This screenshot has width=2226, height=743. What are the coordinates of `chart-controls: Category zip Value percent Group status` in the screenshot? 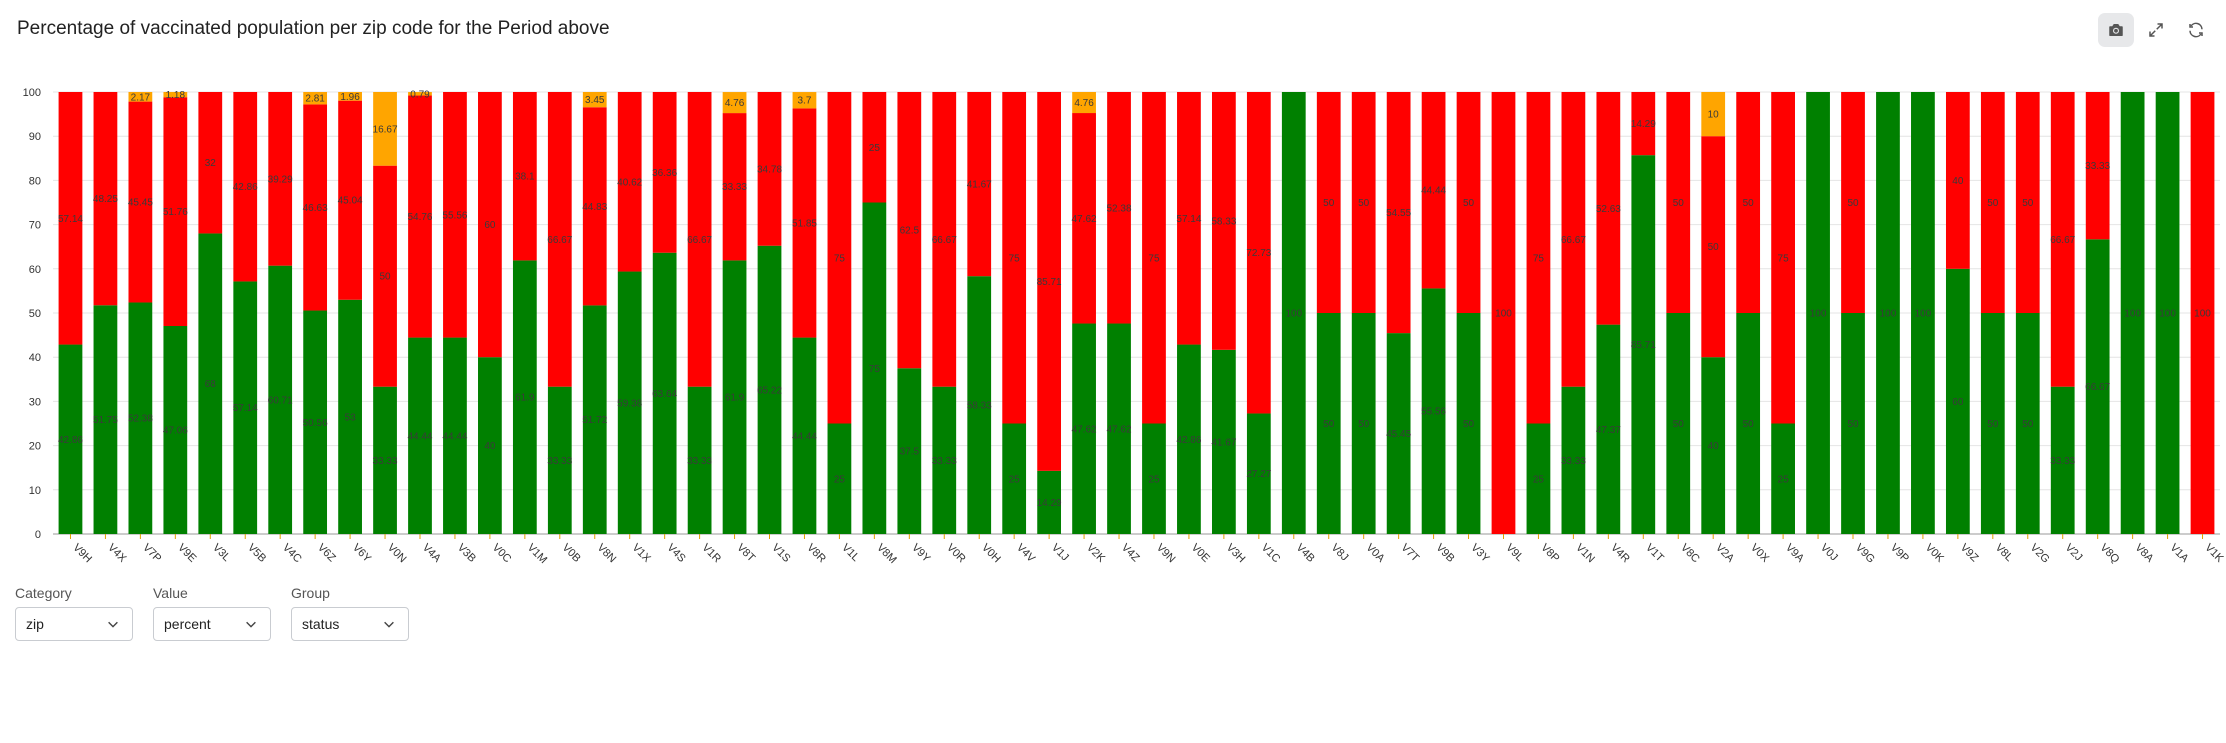 It's located at (212, 613).